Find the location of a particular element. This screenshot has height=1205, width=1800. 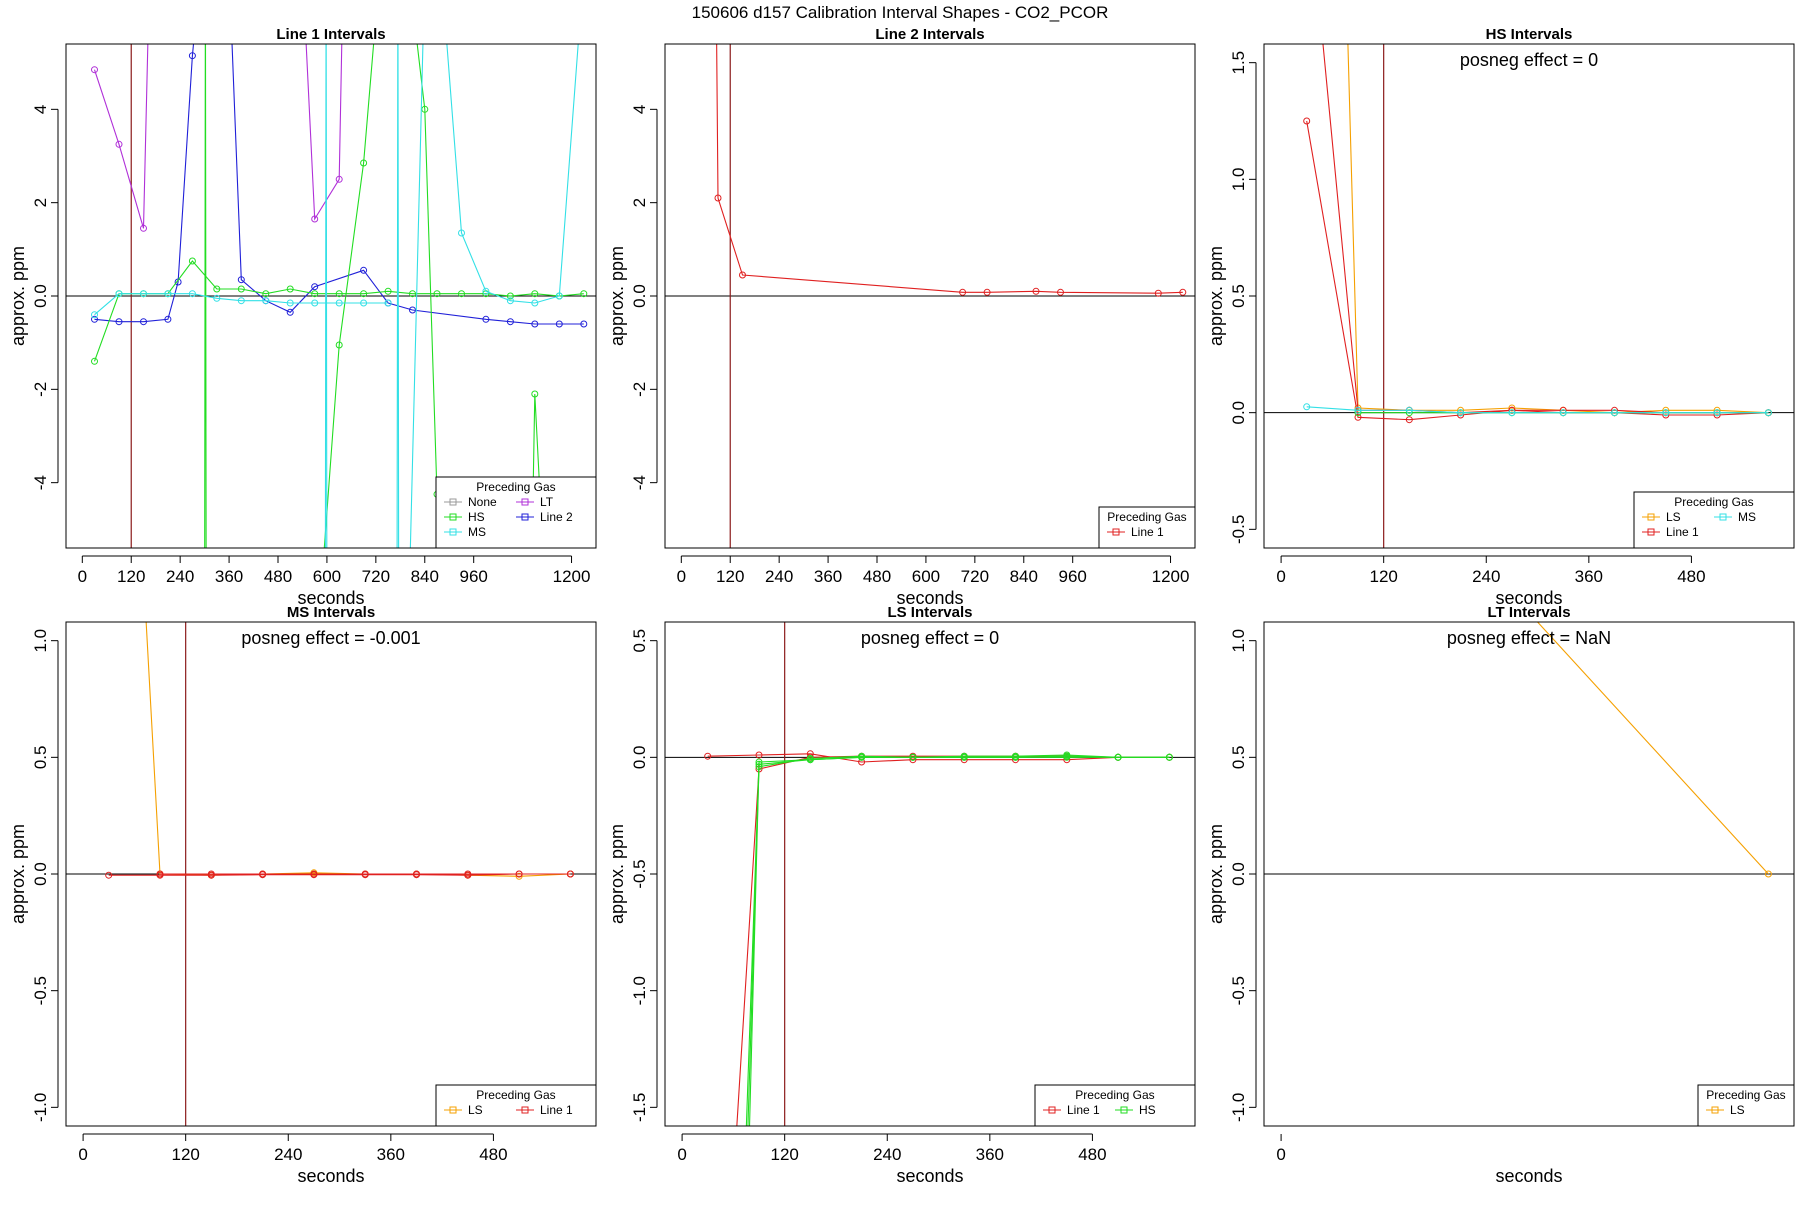

legend-entry: None is located at coordinates (470, 502).